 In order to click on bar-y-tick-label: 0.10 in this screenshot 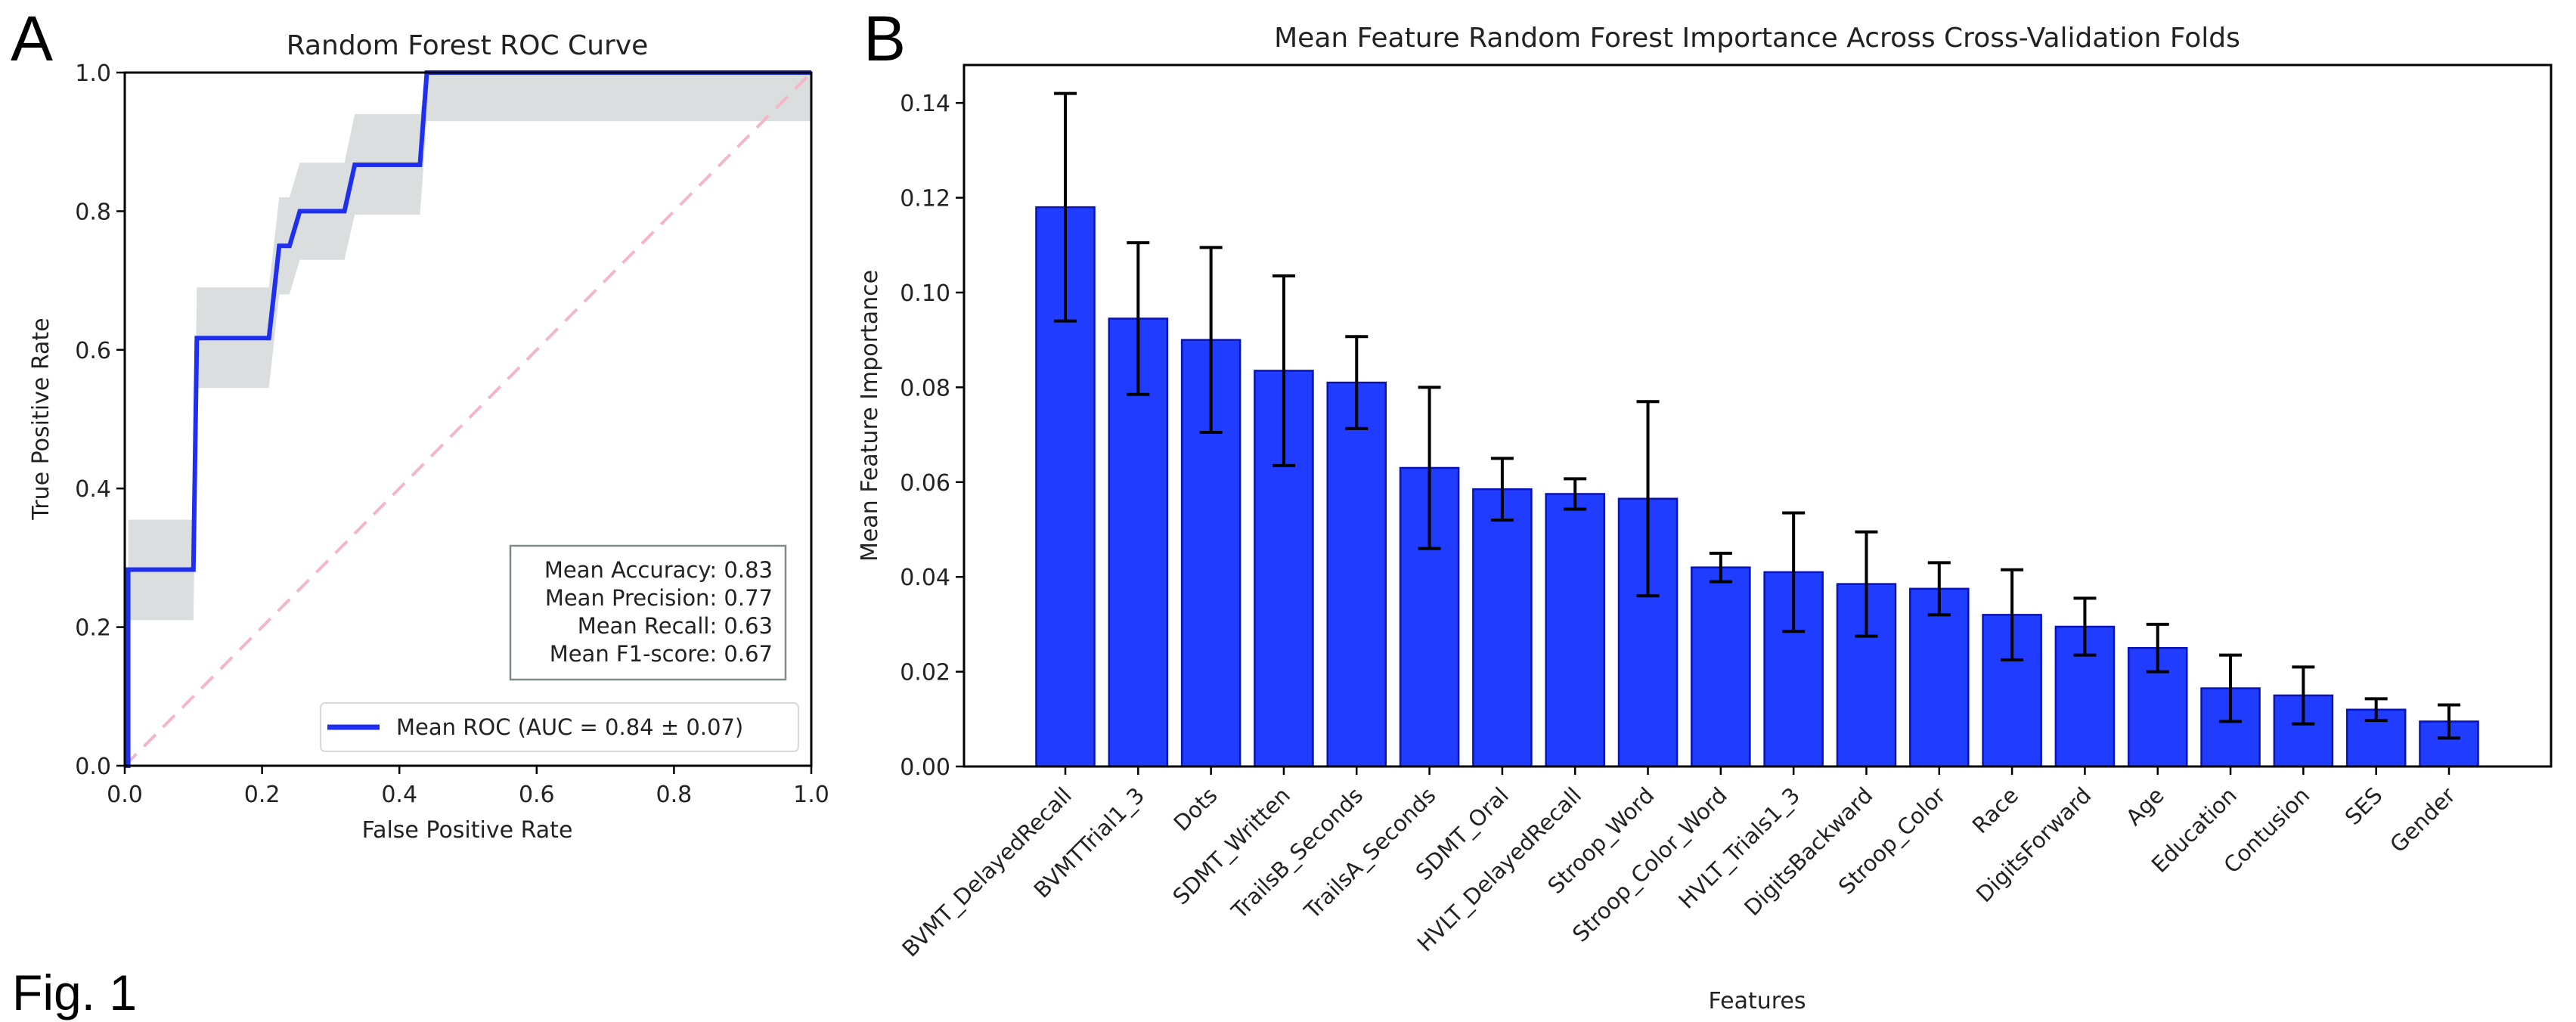, I will do `click(925, 293)`.